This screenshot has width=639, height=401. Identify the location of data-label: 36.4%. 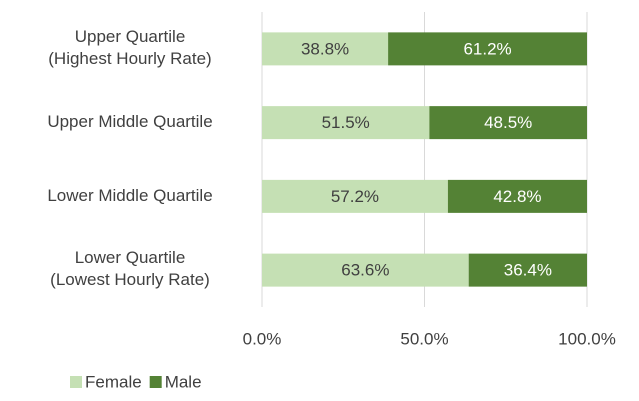
(528, 270).